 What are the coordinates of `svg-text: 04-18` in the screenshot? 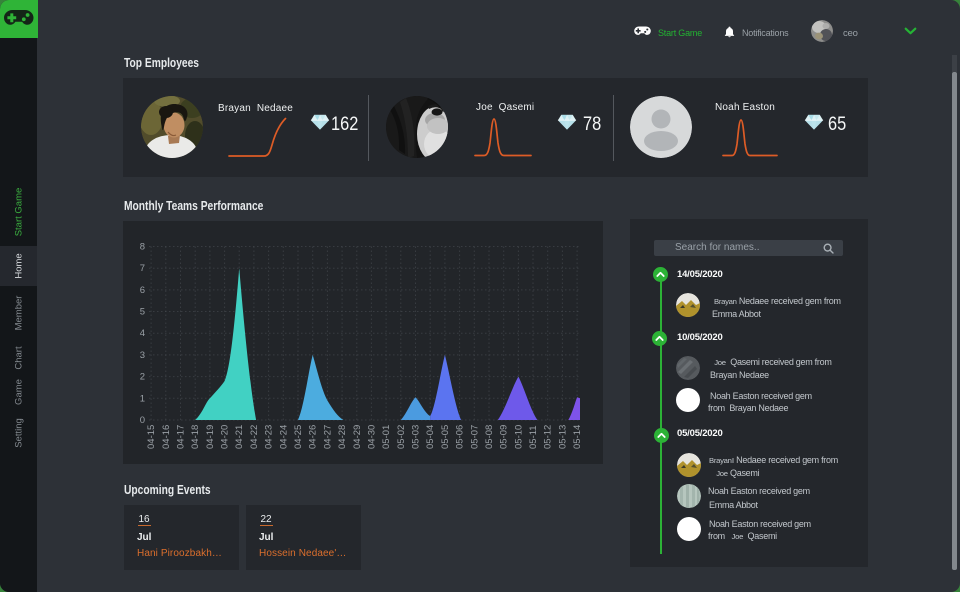 It's located at (195, 437).